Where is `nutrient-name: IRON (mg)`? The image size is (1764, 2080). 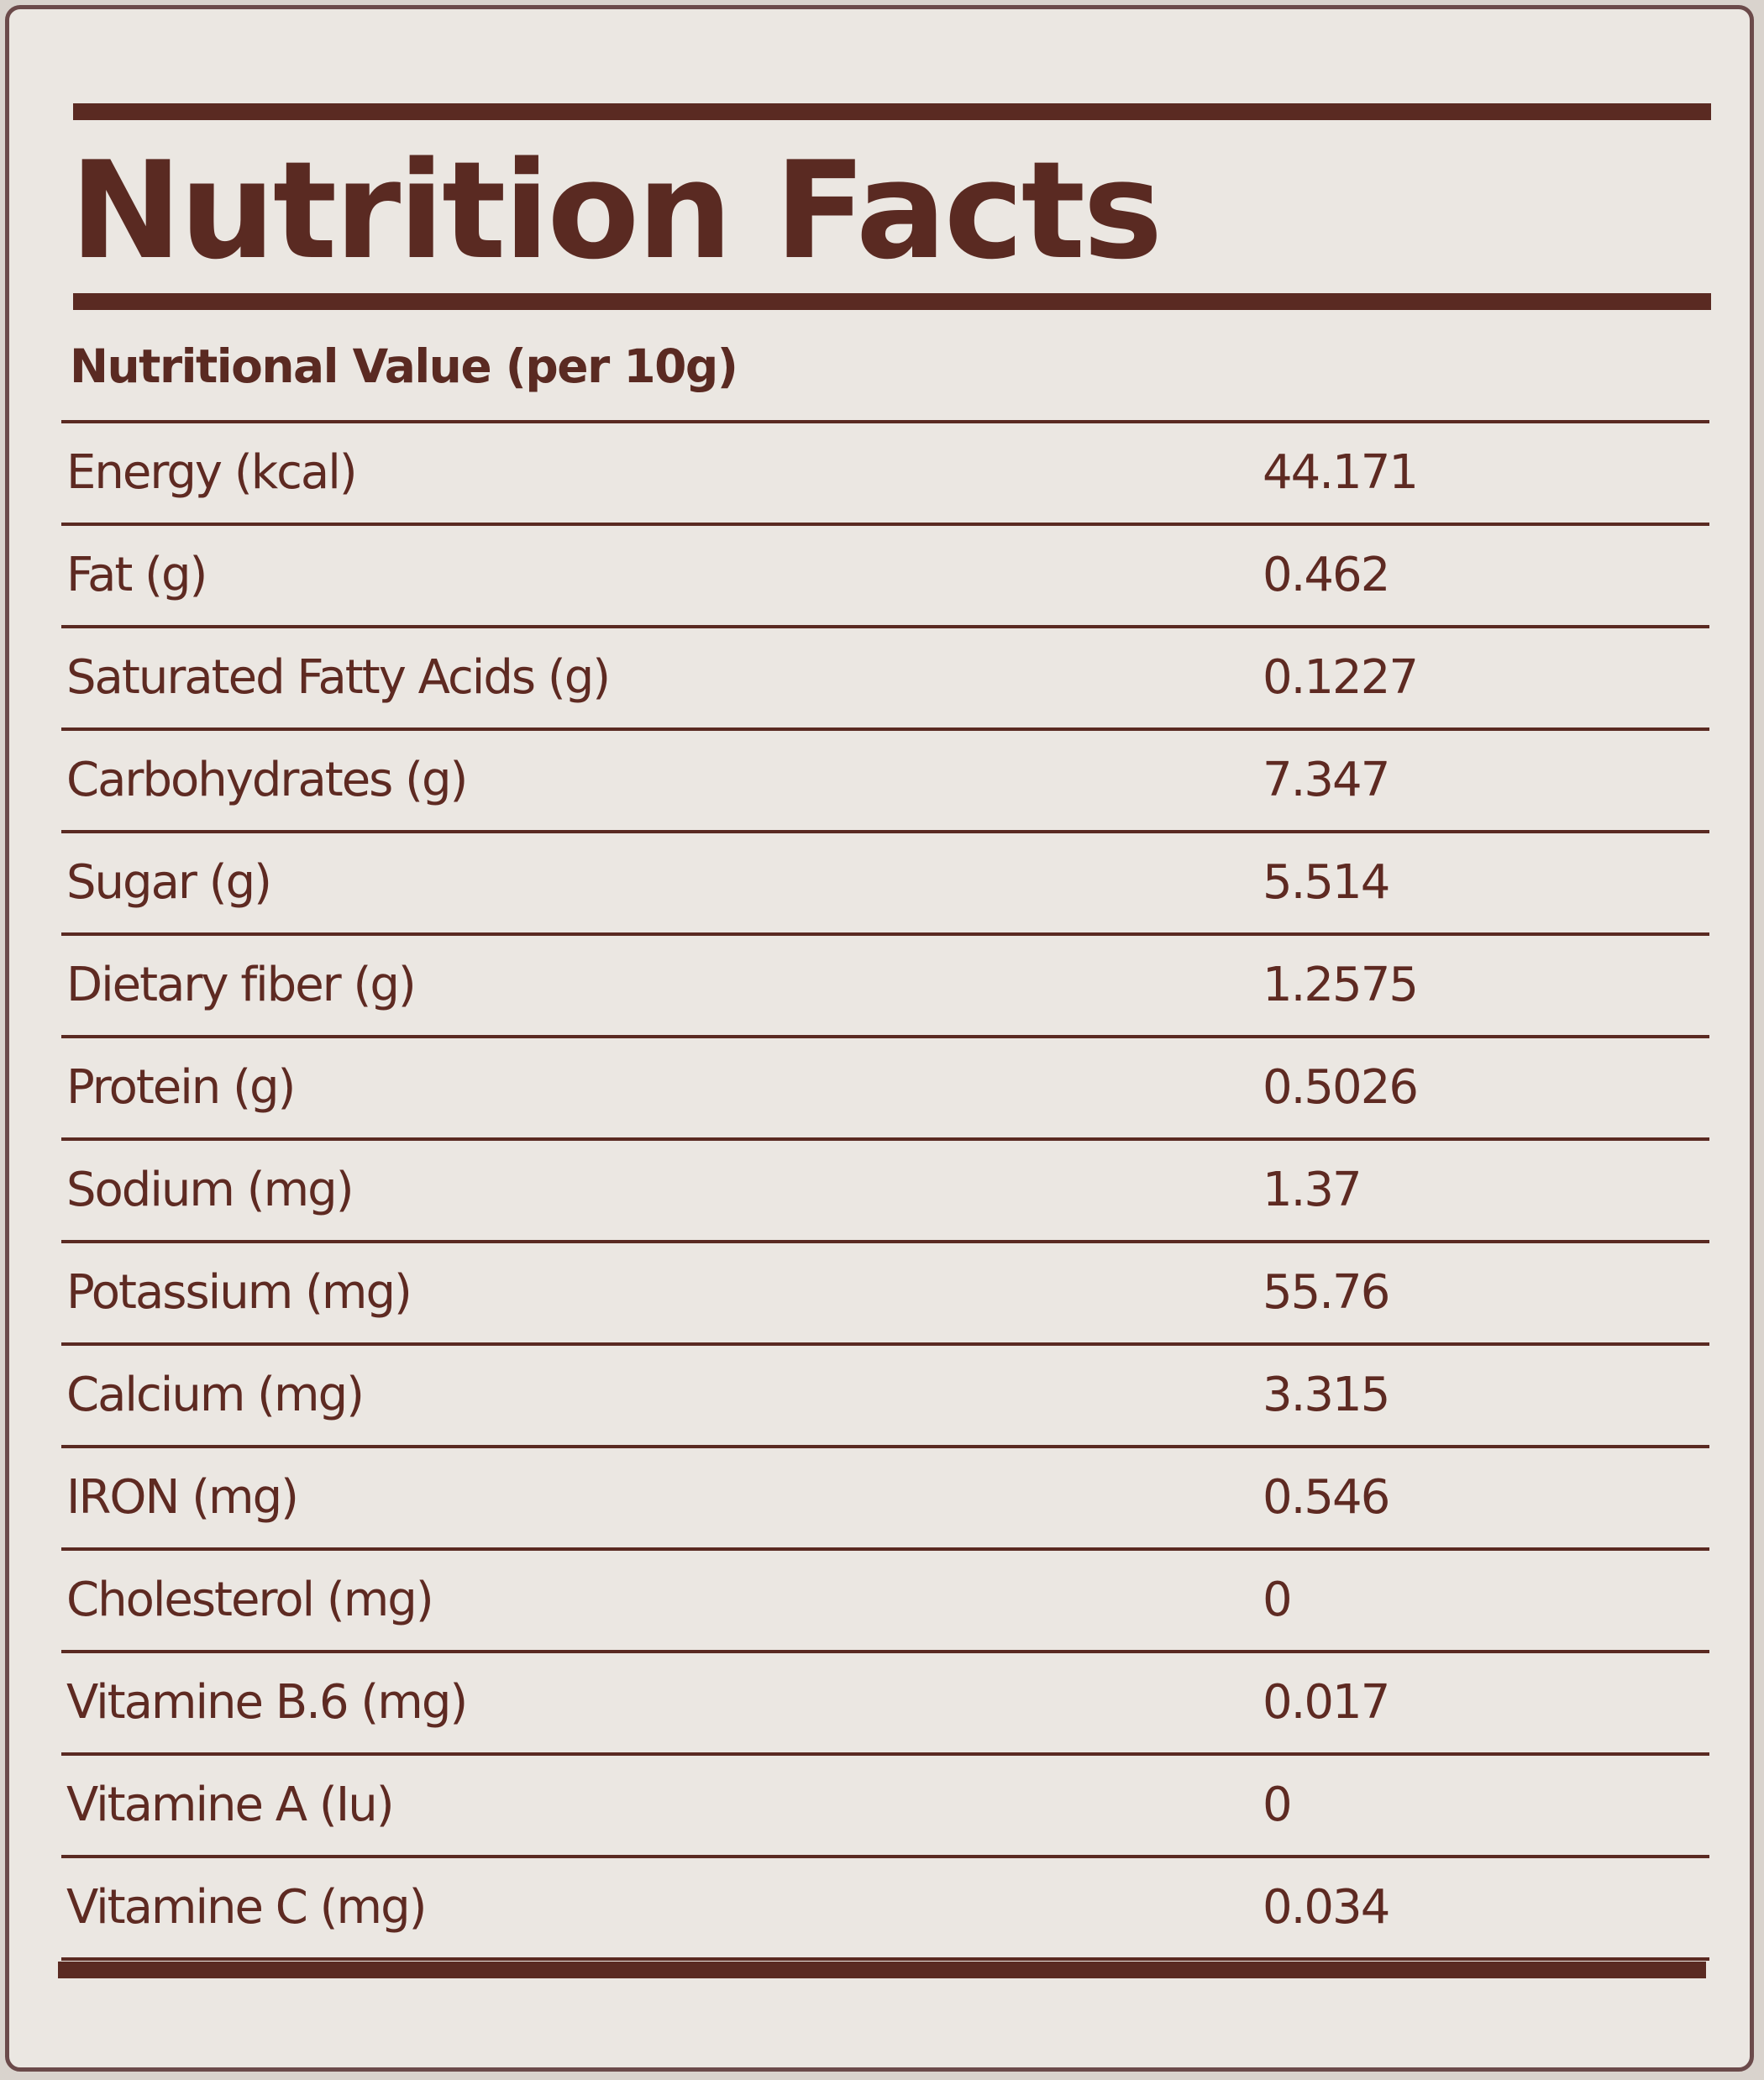
nutrient-name: IRON (mg) is located at coordinates (182, 1497).